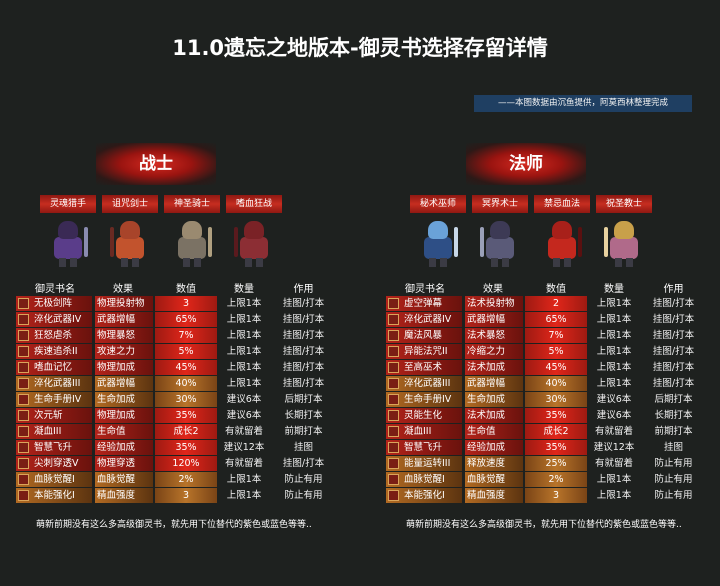  I want to click on book-row: 至高巫术 法术加成 45% 上限1本 挂图/打本, so click(546, 368).